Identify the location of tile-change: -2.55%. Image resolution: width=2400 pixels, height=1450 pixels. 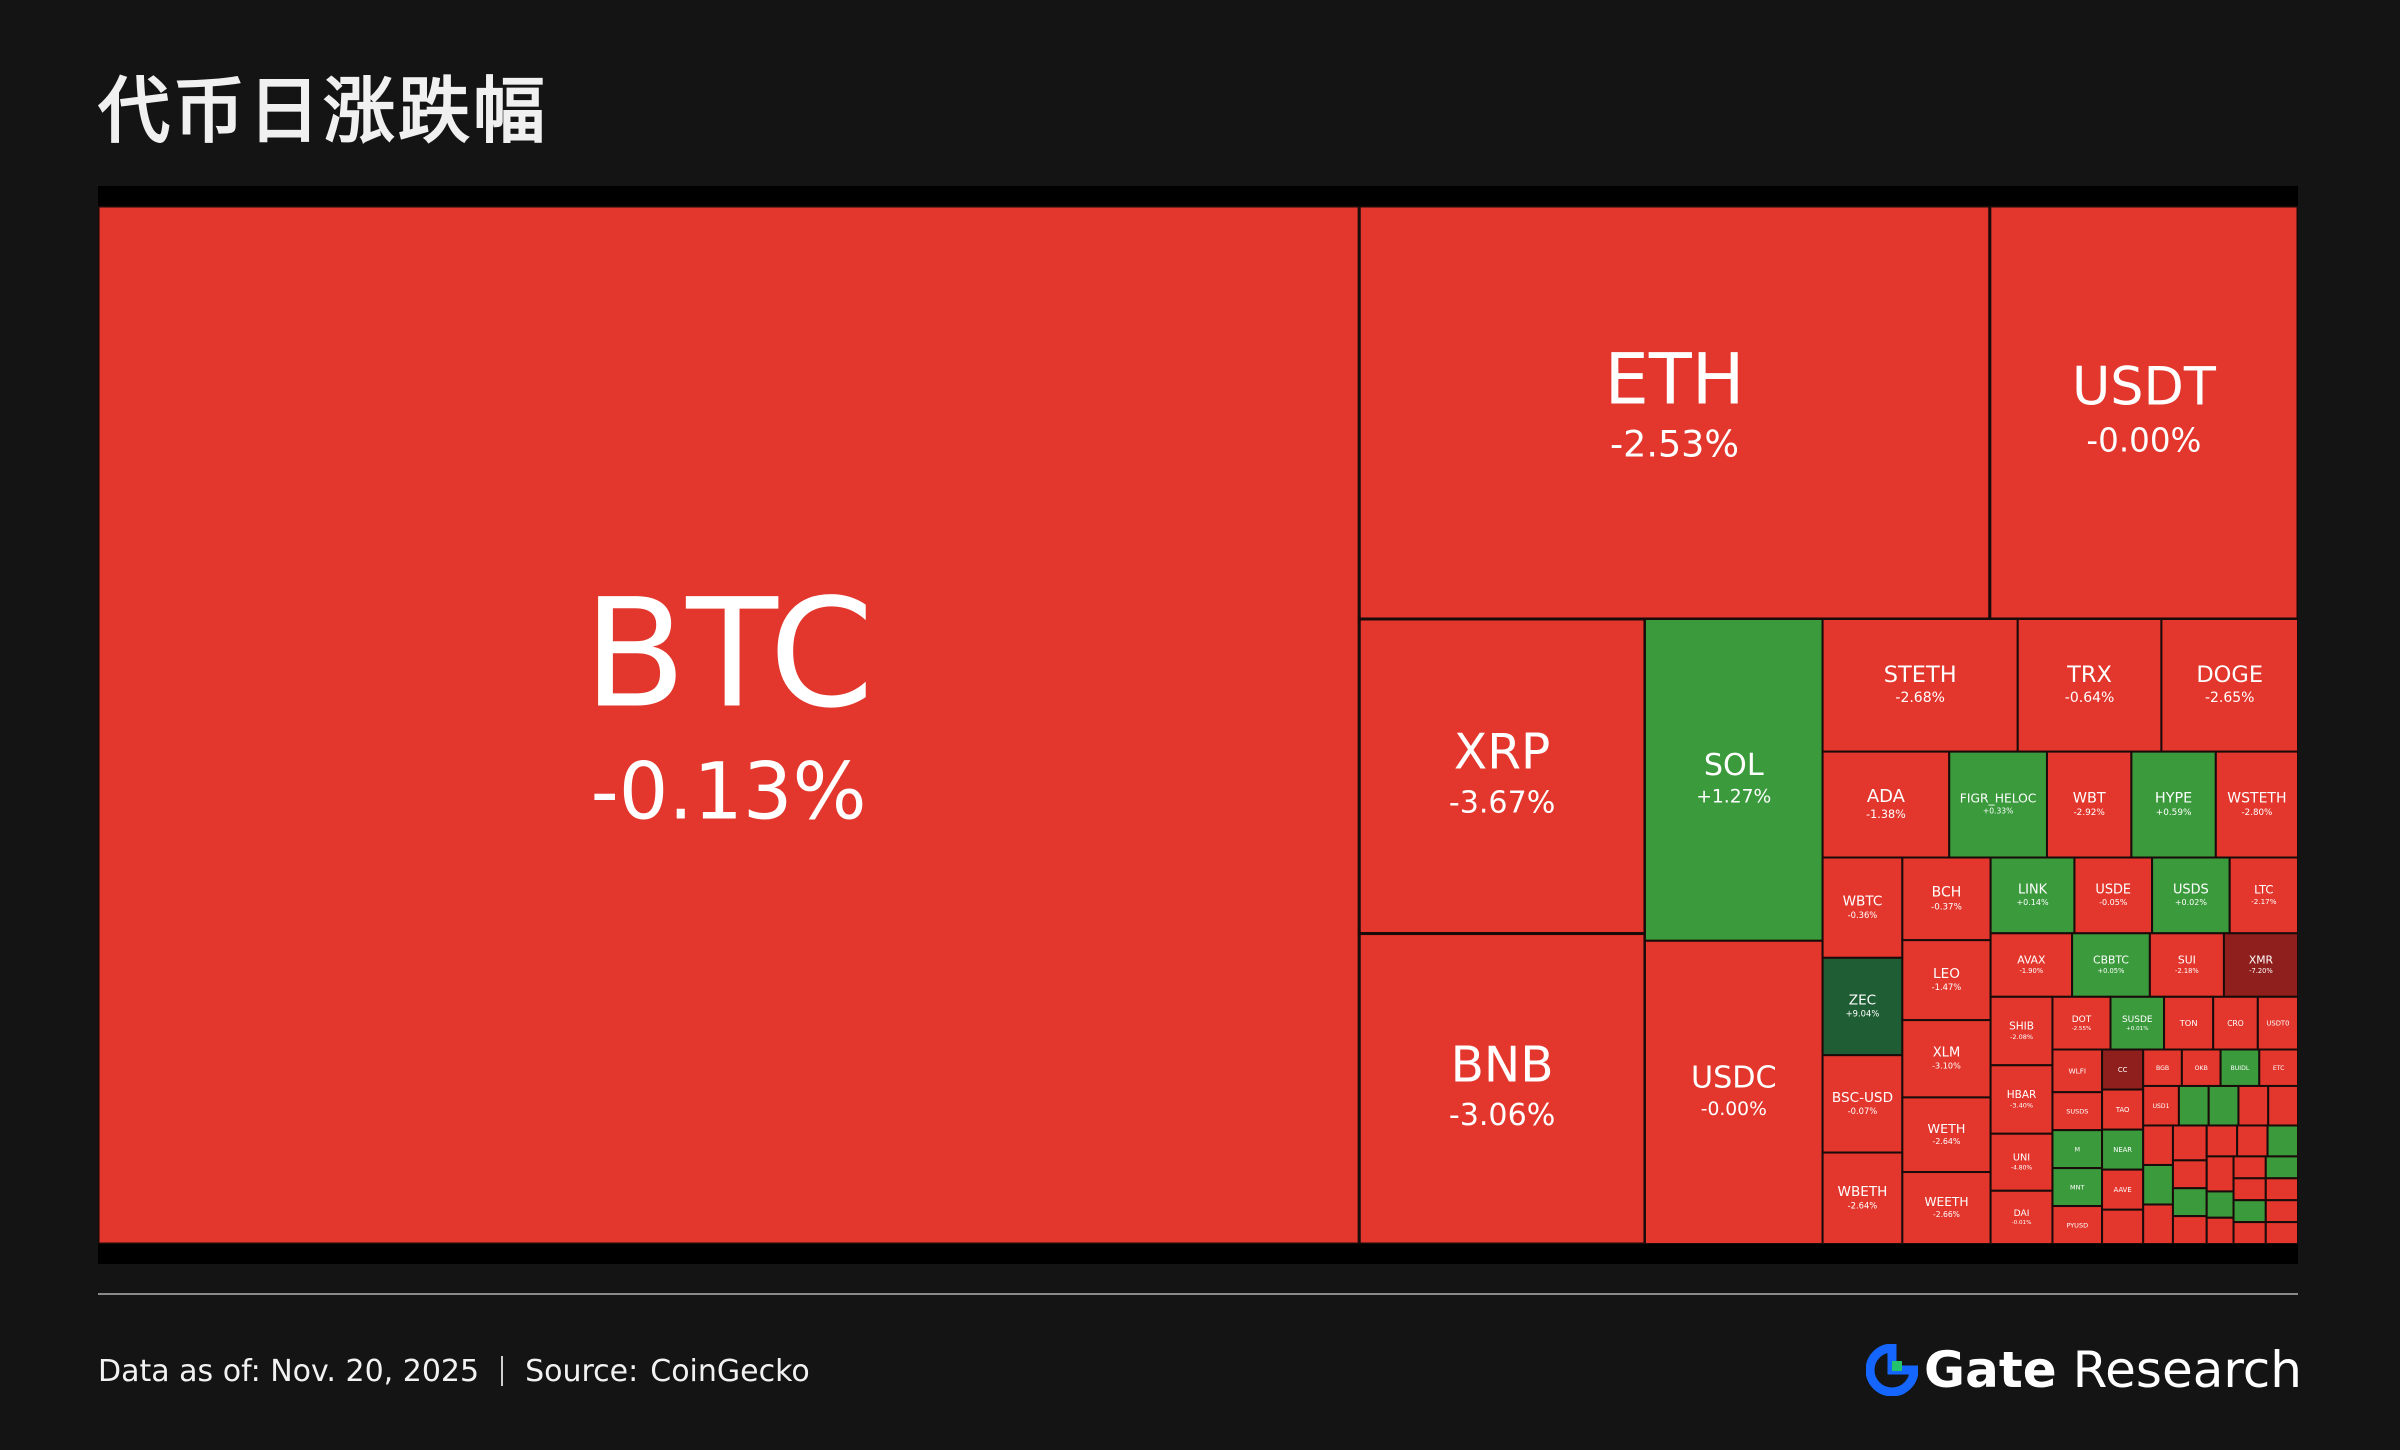
(2082, 1029).